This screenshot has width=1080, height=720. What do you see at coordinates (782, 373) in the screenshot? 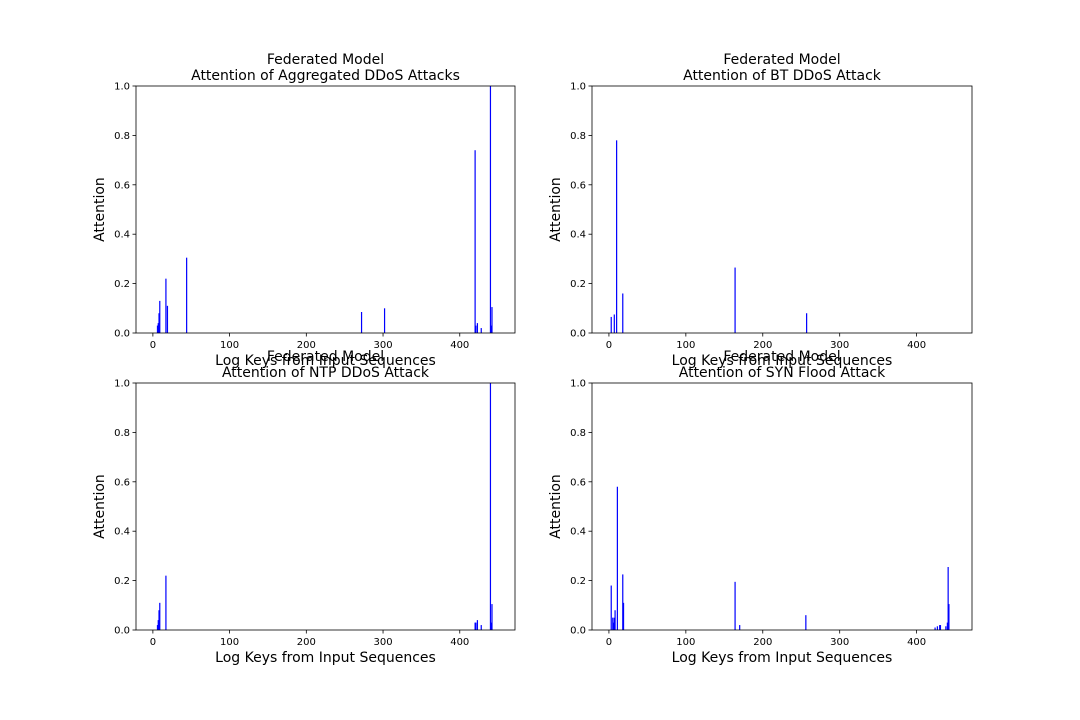
I see `chart-subtitle: Attention of SYN Flood Attack` at bounding box center [782, 373].